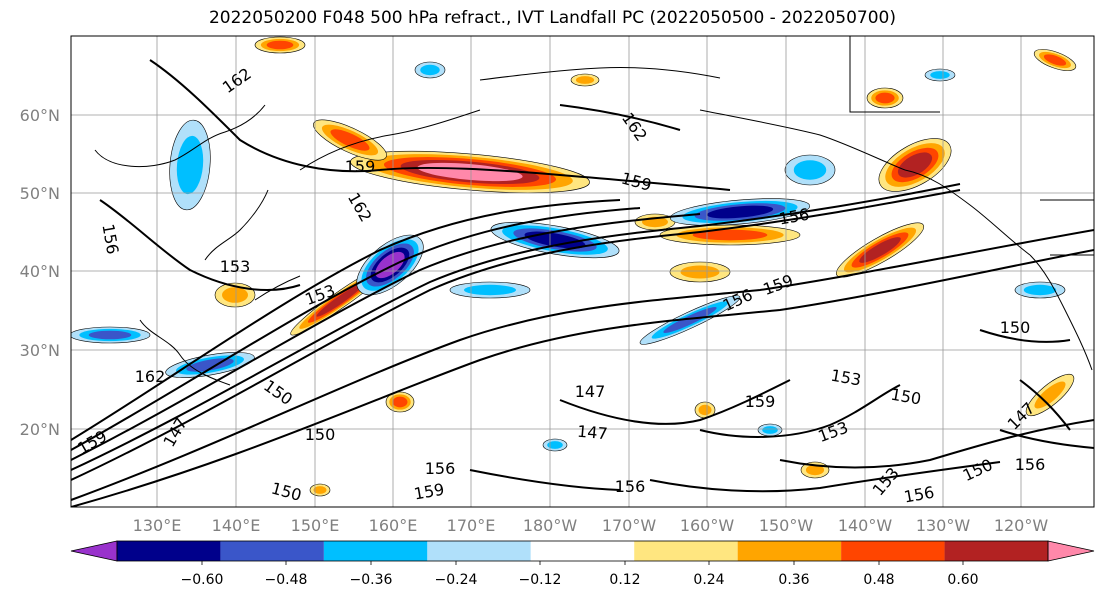  What do you see at coordinates (371, 580) in the screenshot?
I see `colorbar-tick-label: −0.36` at bounding box center [371, 580].